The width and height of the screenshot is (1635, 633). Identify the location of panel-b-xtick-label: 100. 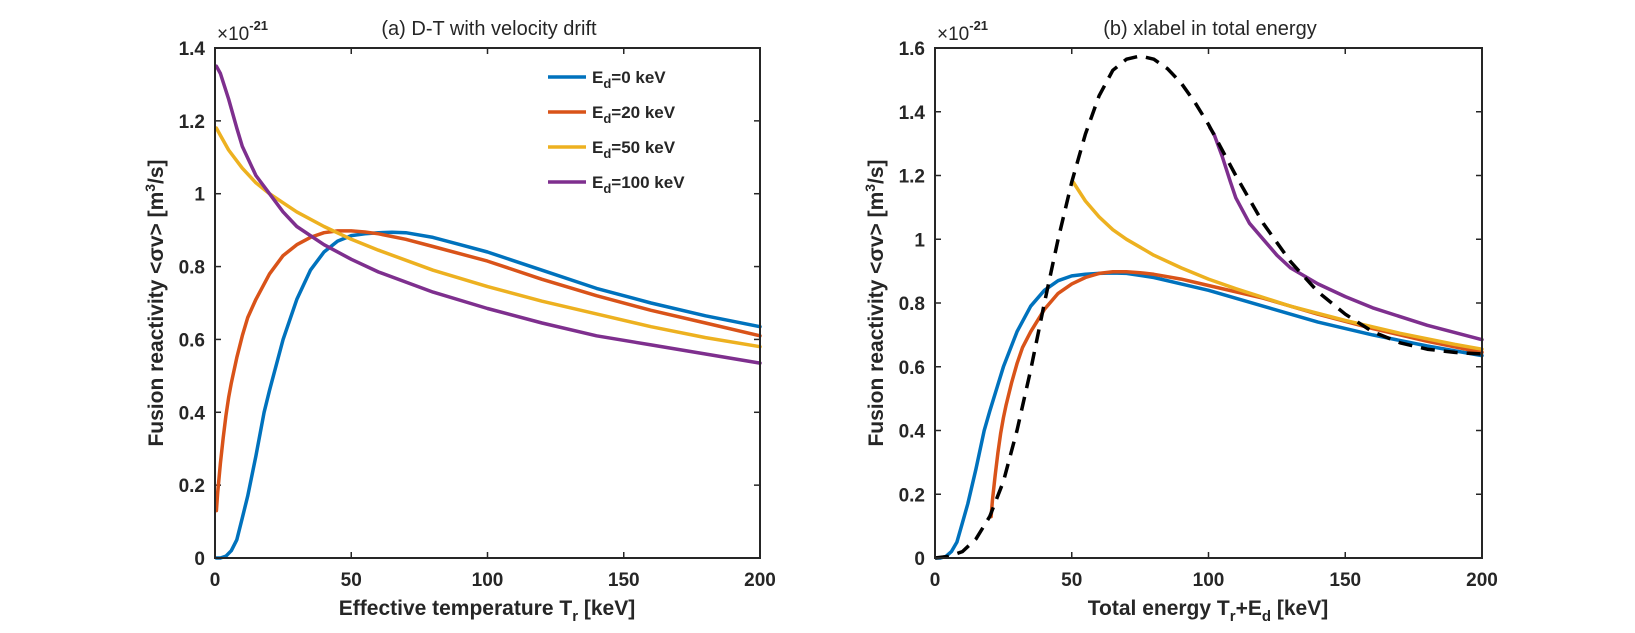
(1209, 580).